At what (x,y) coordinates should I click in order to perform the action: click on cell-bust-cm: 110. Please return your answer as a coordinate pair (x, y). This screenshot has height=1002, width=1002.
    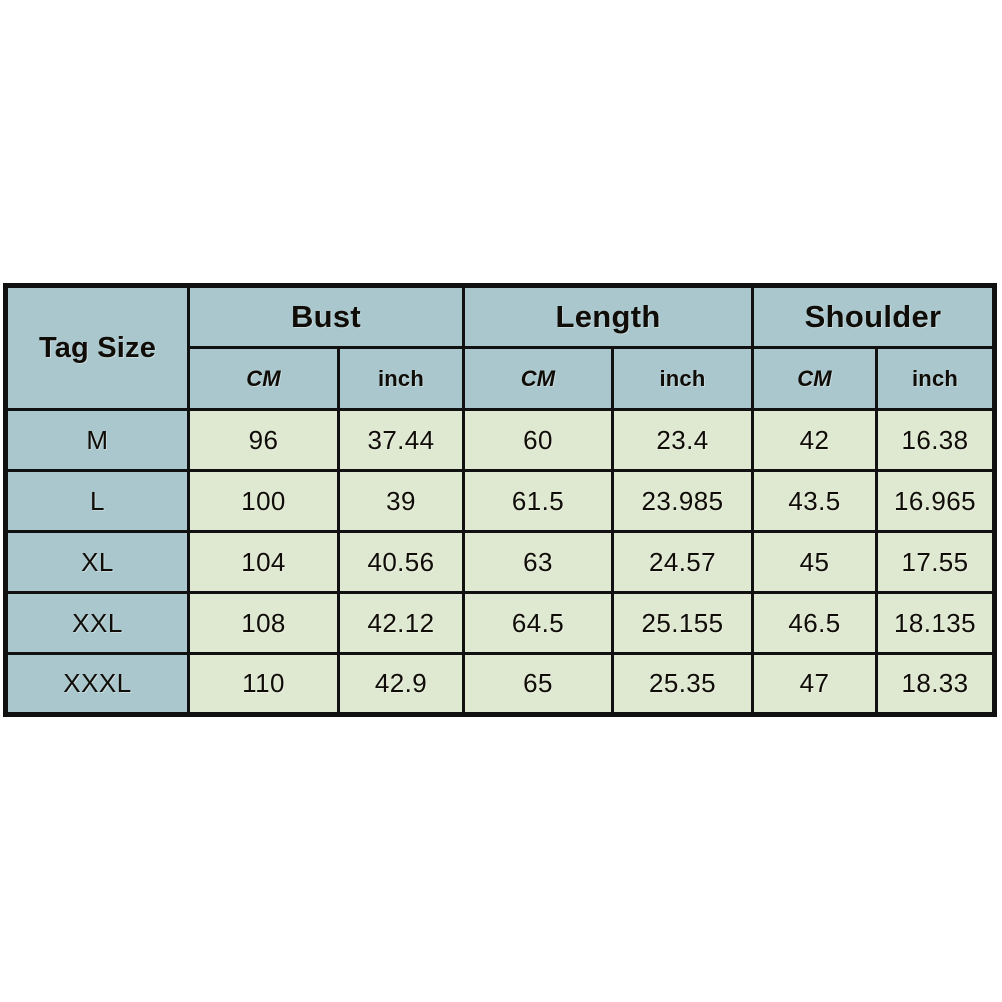
    Looking at the image, I should click on (263, 684).